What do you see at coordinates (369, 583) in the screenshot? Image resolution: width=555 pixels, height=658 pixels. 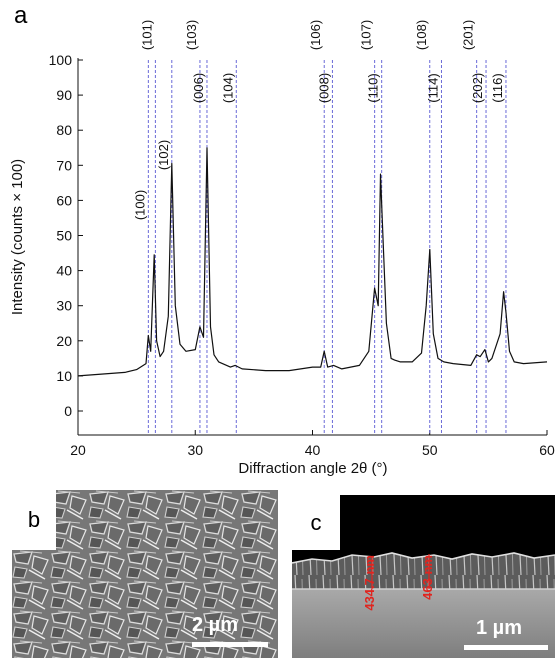 I see `thickness-label-1: 434.7 nm` at bounding box center [369, 583].